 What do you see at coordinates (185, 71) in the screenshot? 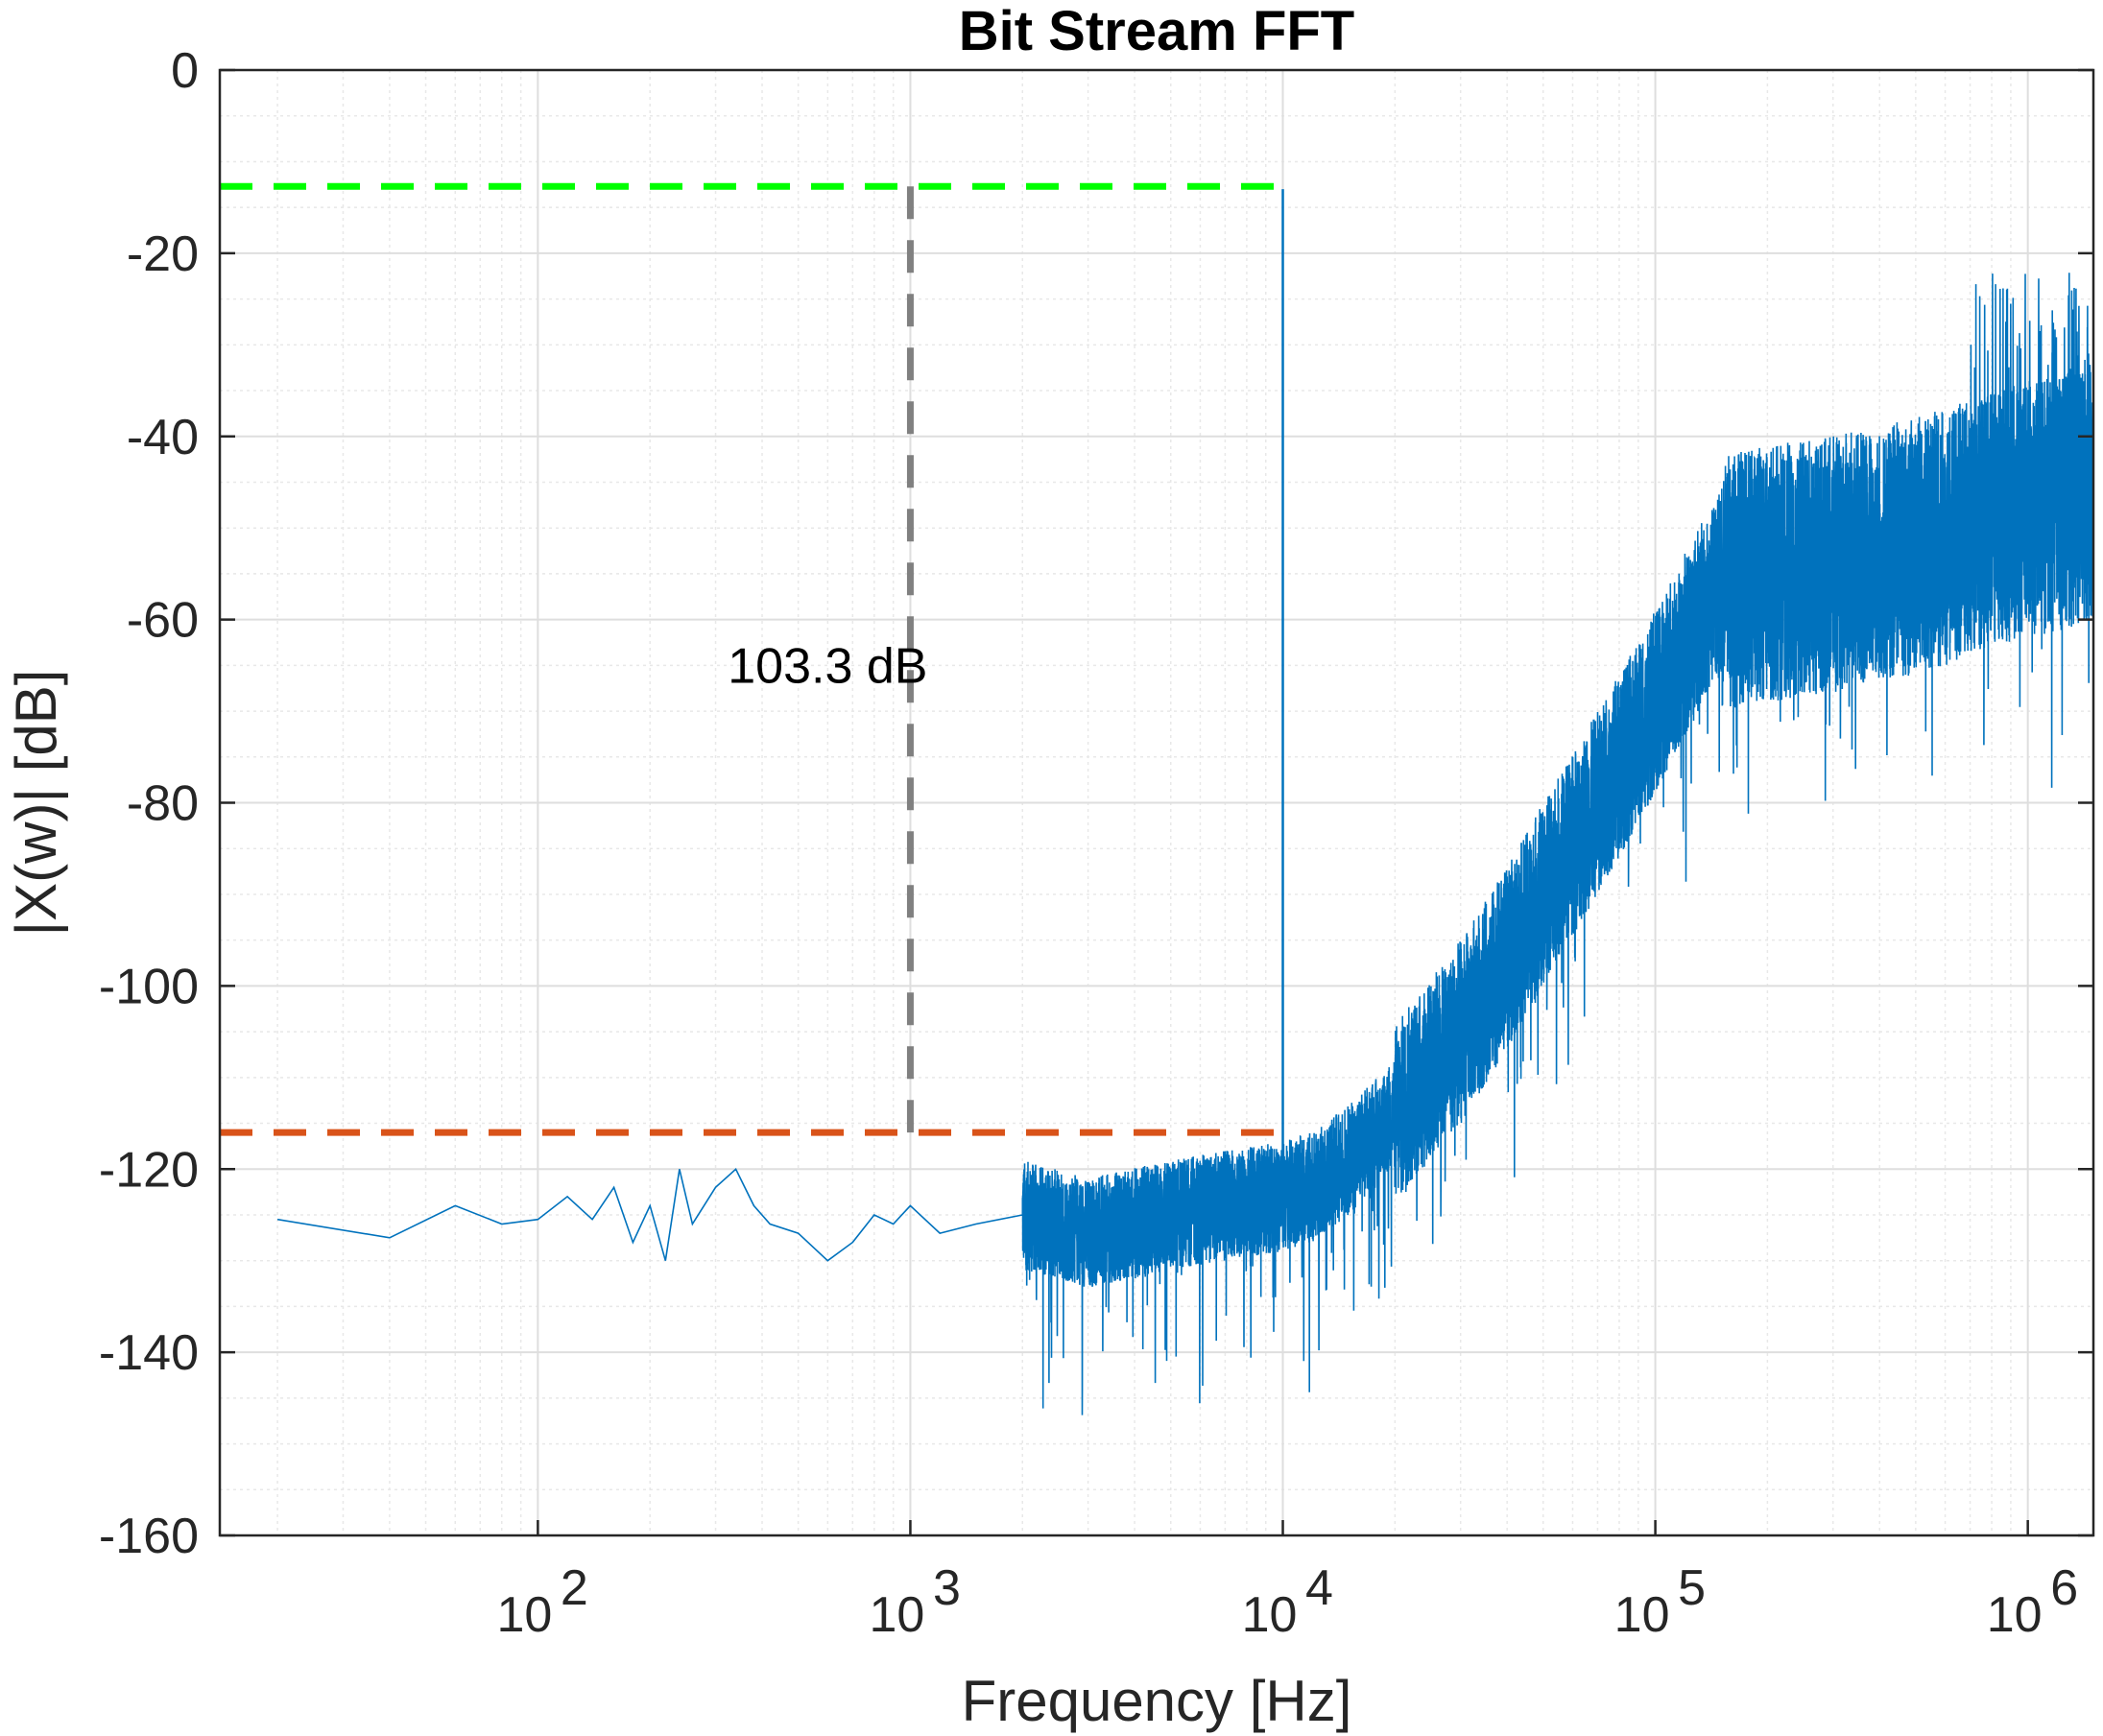
I see `y-tick-label: 0` at bounding box center [185, 71].